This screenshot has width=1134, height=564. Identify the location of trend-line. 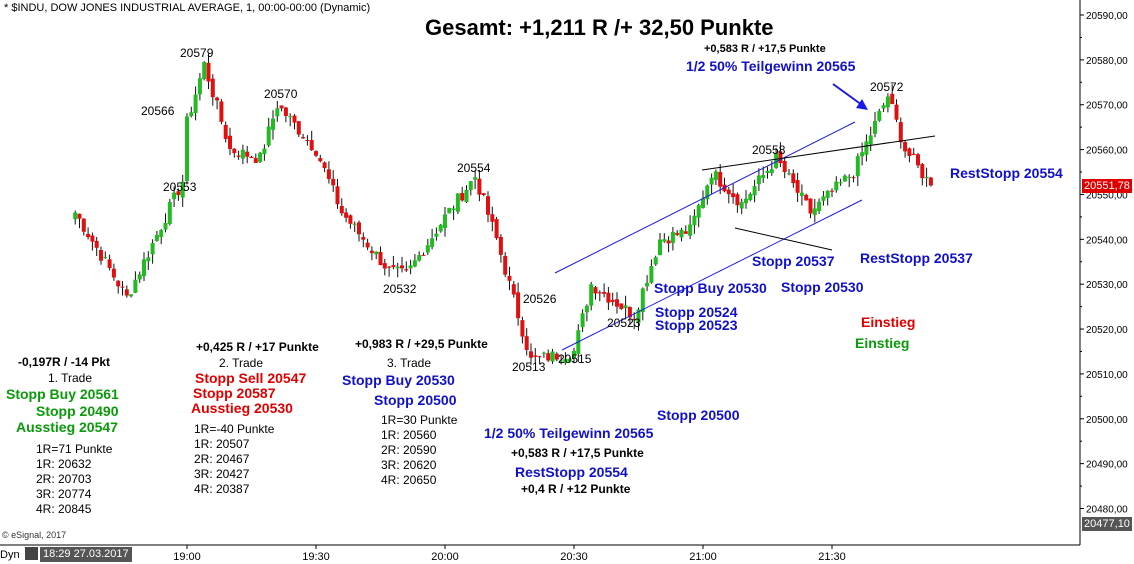
(818, 153).